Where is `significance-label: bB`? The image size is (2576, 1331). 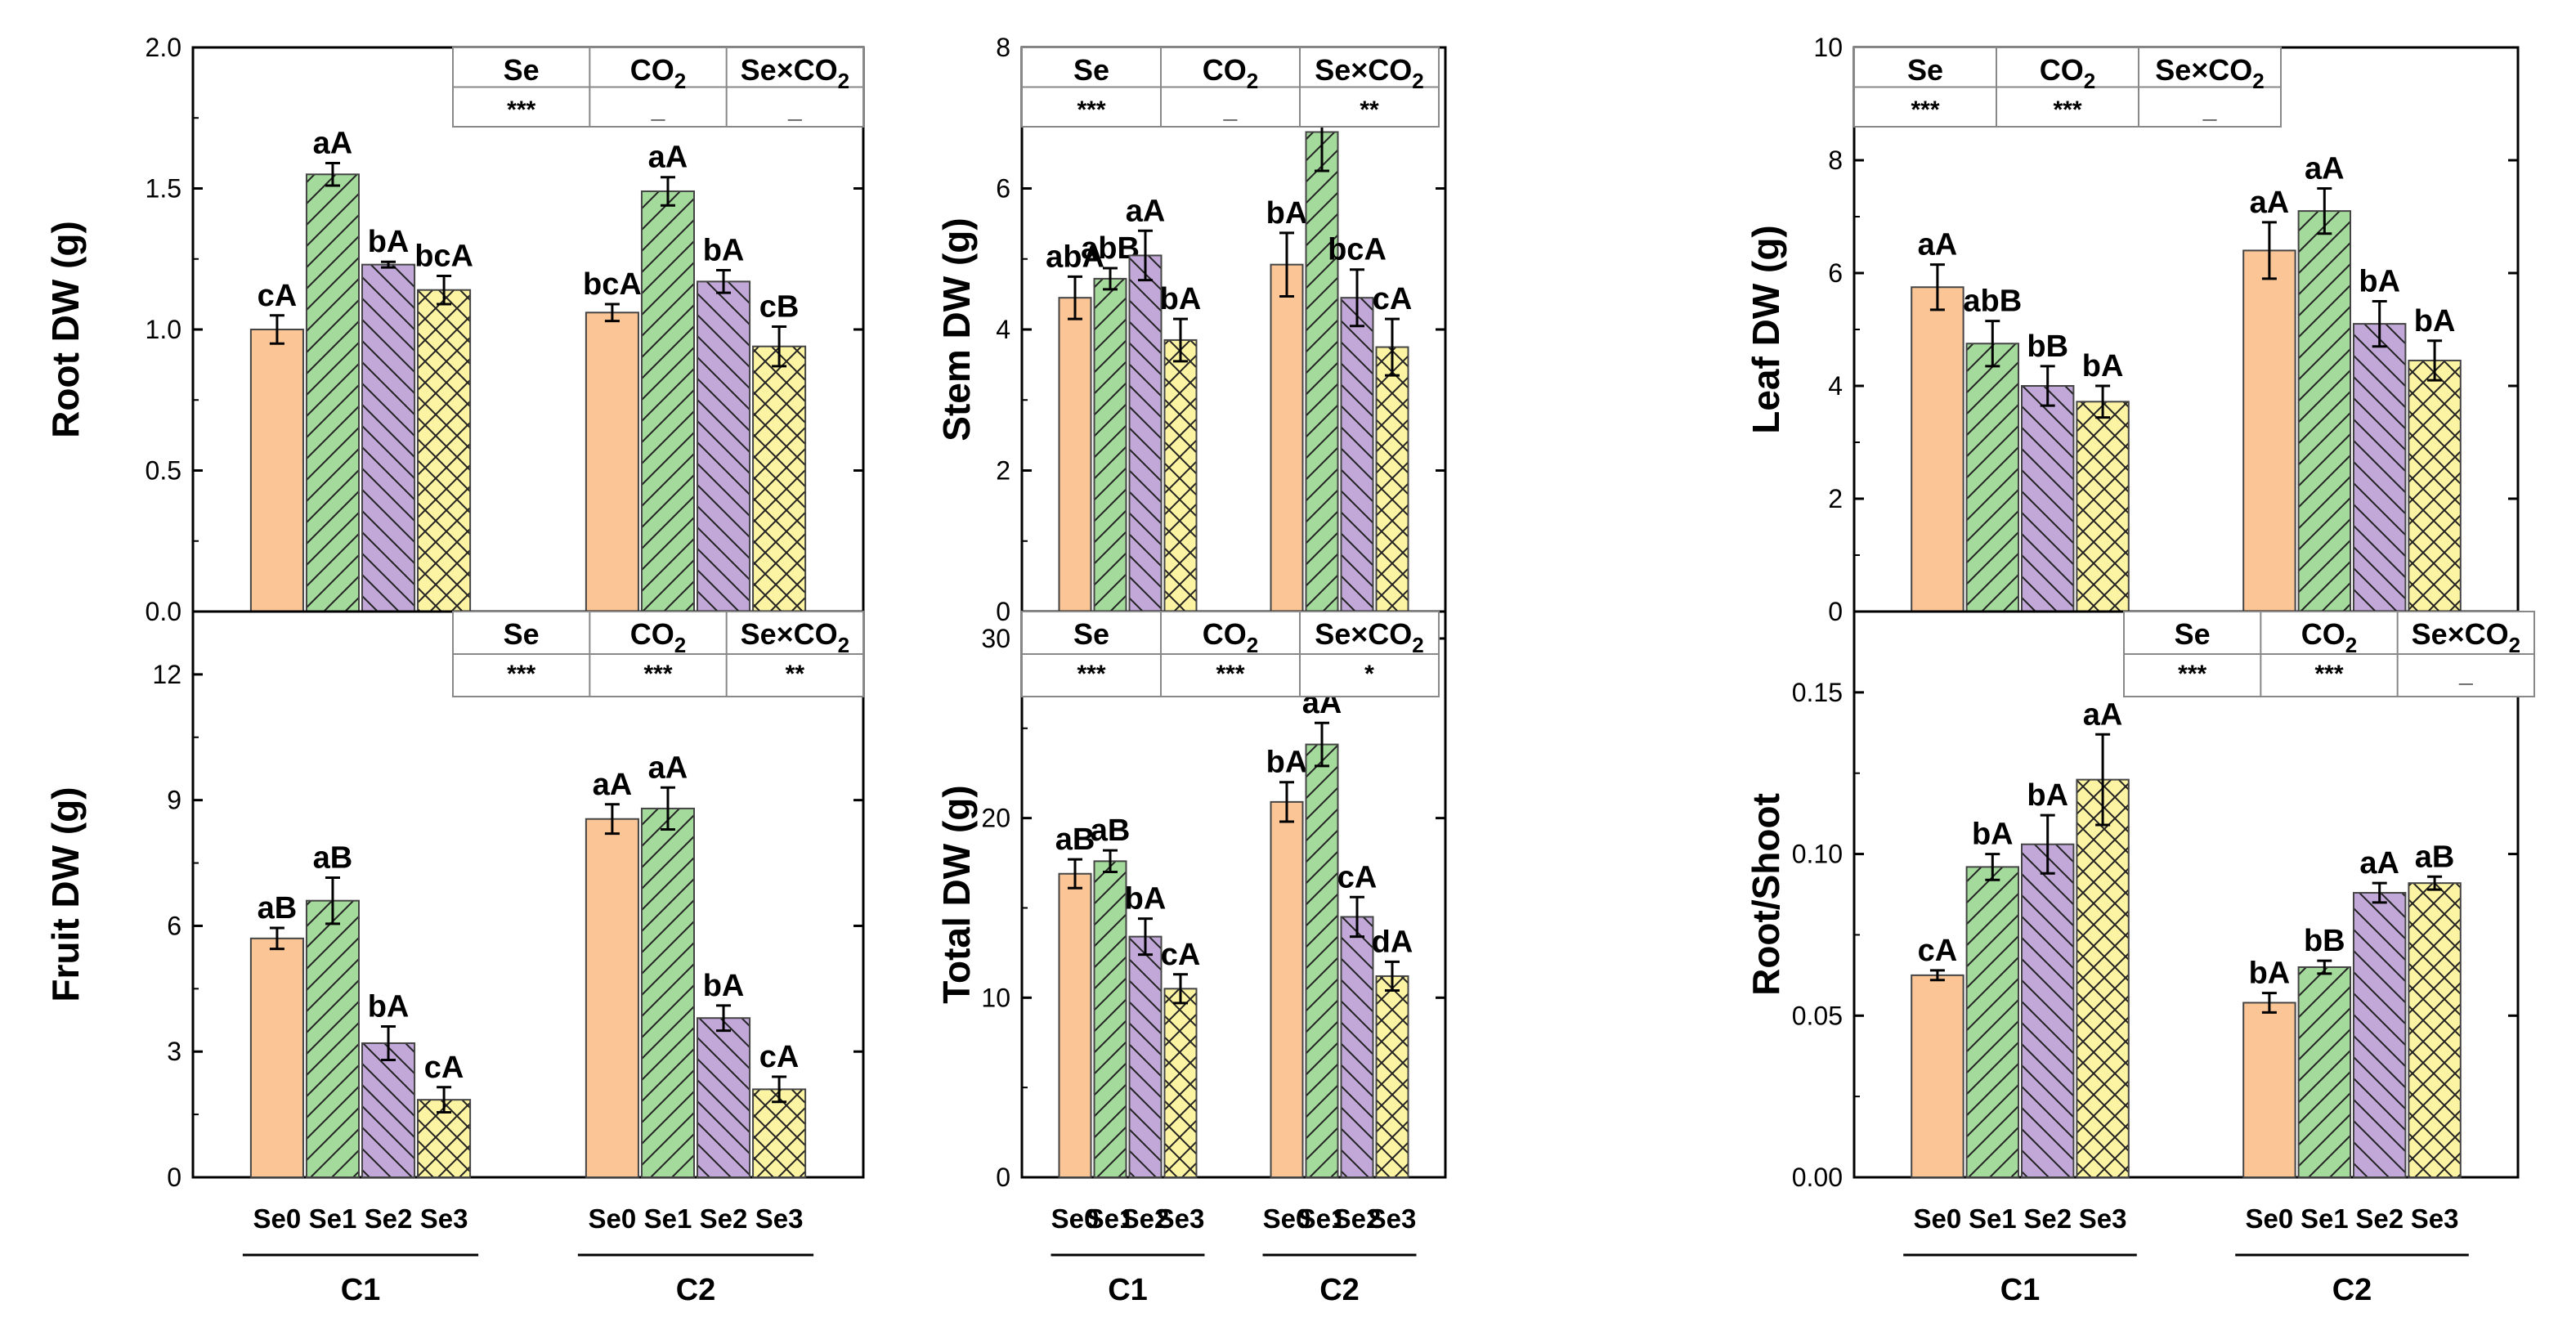
significance-label: bB is located at coordinates (2324, 941).